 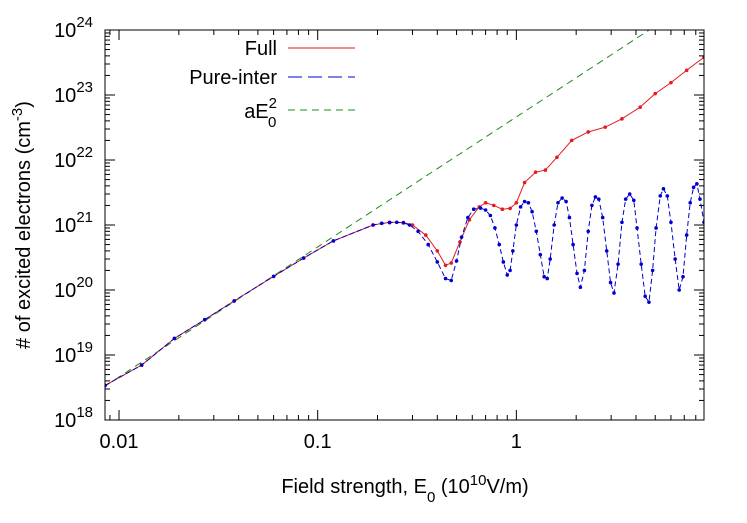 What do you see at coordinates (73, 223) in the screenshot?
I see `y-tick-label: 1021` at bounding box center [73, 223].